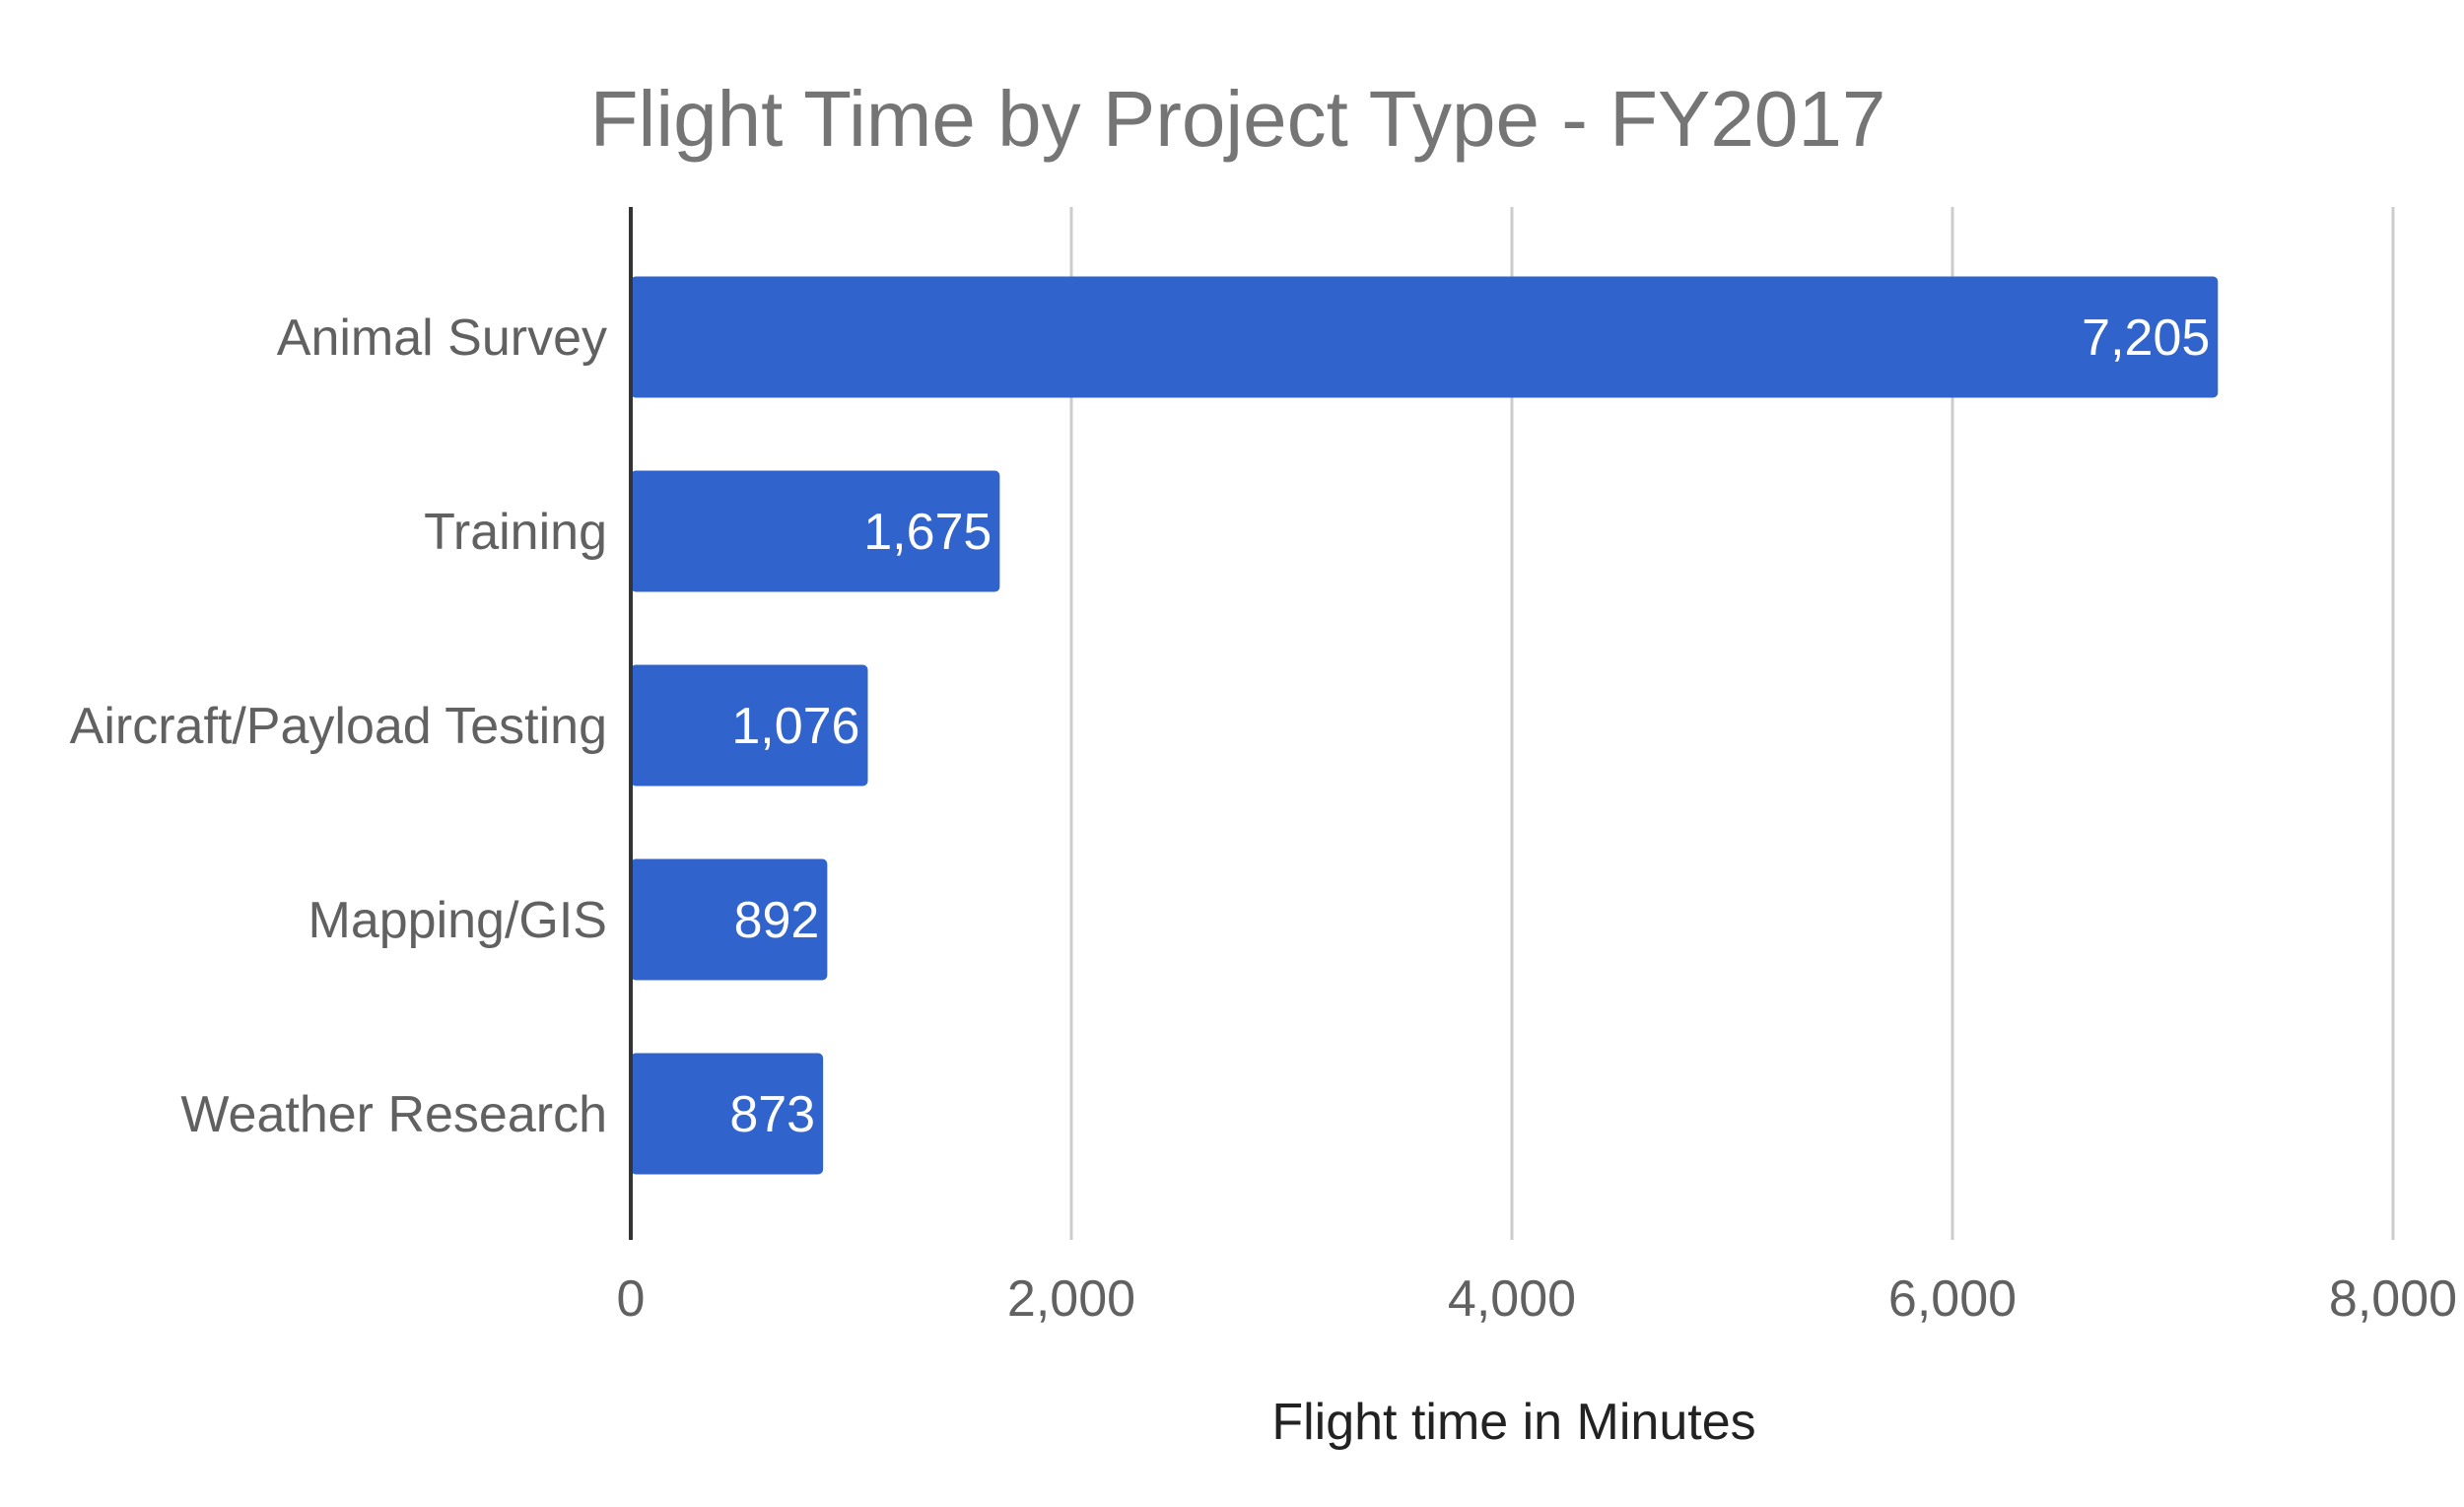  What do you see at coordinates (2146, 338) in the screenshot?
I see `bar-value-label: 7,205` at bounding box center [2146, 338].